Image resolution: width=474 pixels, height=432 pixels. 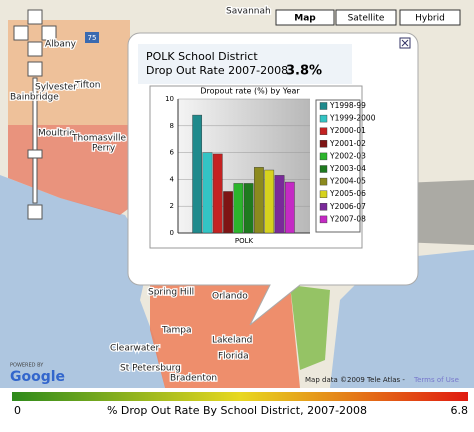 What do you see at coordinates (150, 369) in the screenshot?
I see `place-label: St Petersburg` at bounding box center [150, 369].